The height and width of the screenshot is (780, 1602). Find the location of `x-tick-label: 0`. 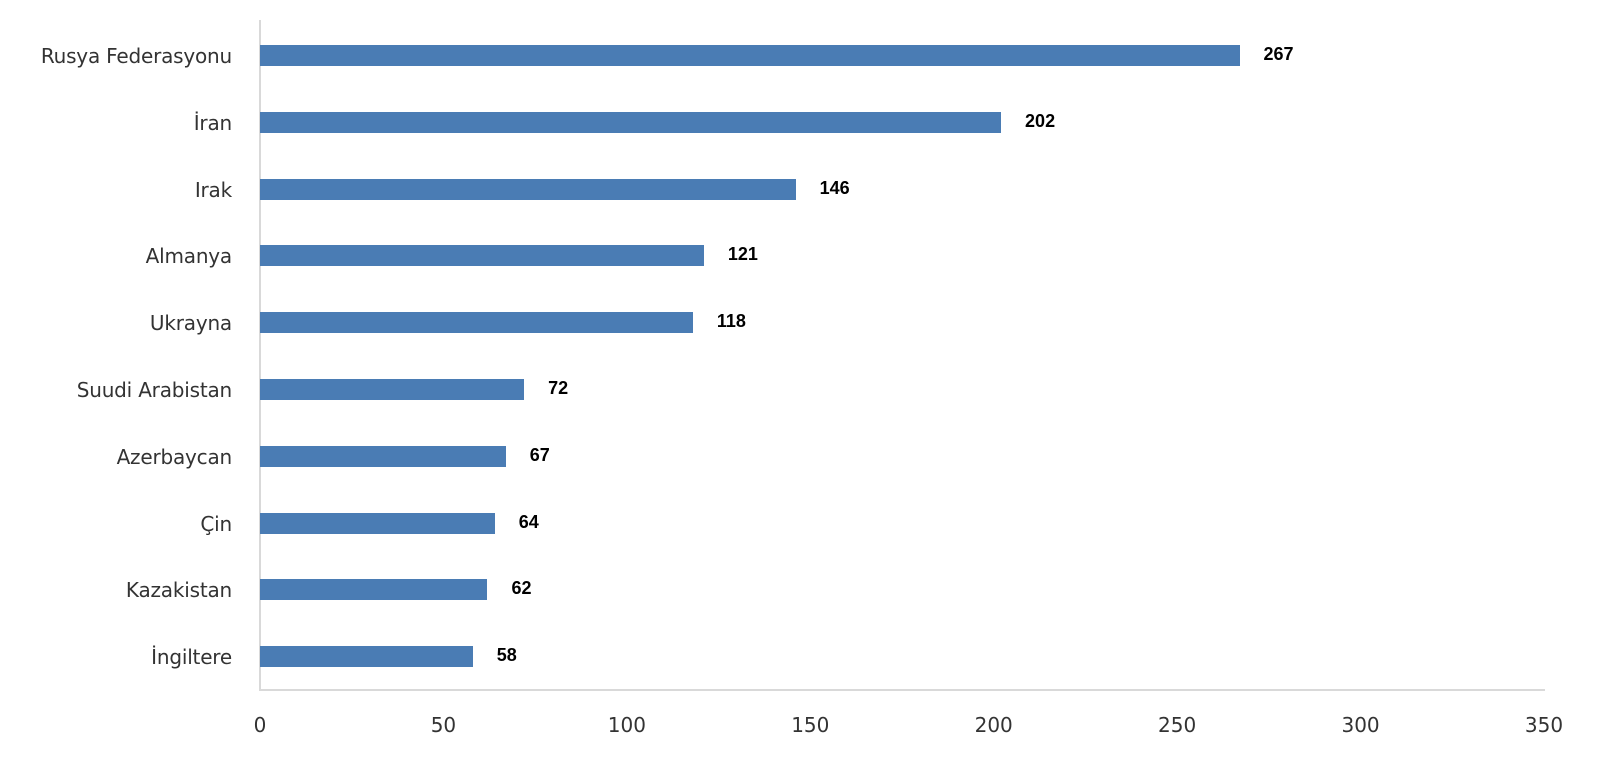

x-tick-label: 0 is located at coordinates (260, 725).